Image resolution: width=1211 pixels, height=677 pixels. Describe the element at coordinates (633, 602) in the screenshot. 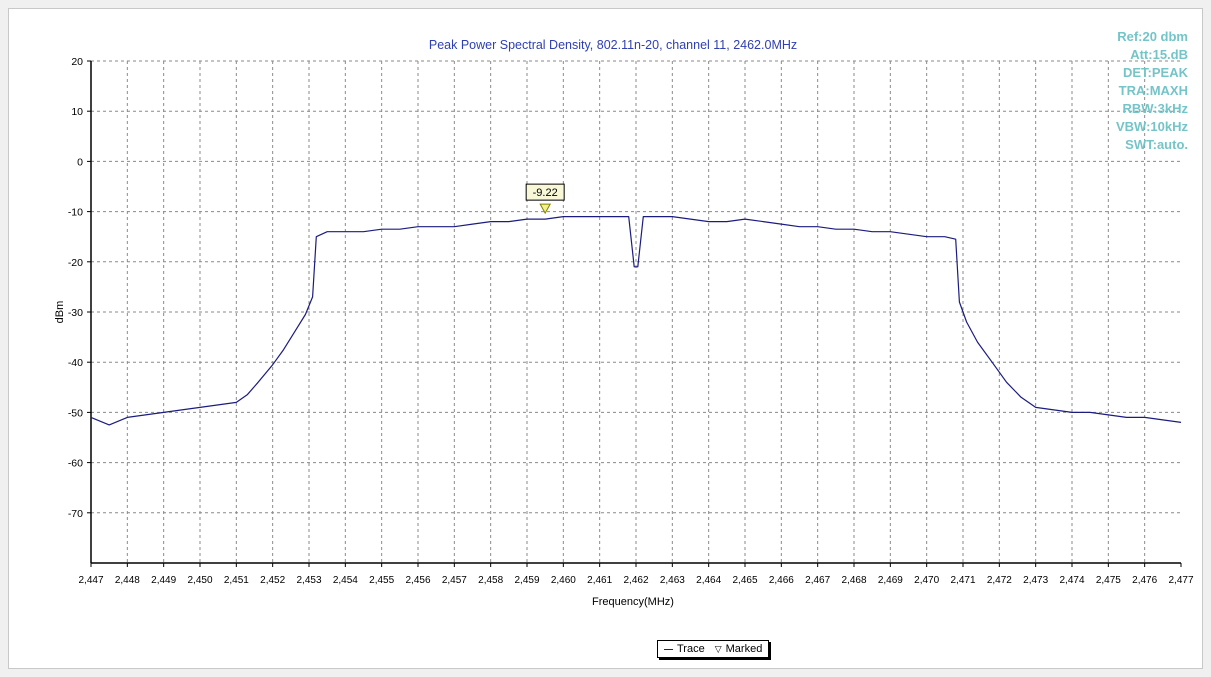

I see `x-axis-label: Frequency(MHz)` at that location.